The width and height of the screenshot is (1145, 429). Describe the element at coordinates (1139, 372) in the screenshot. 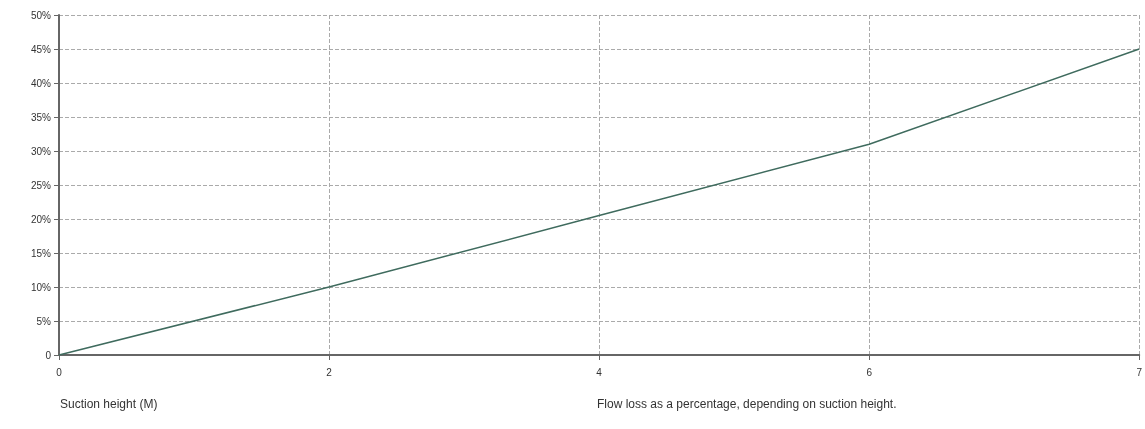

I see `x-tick-label: 7` at that location.